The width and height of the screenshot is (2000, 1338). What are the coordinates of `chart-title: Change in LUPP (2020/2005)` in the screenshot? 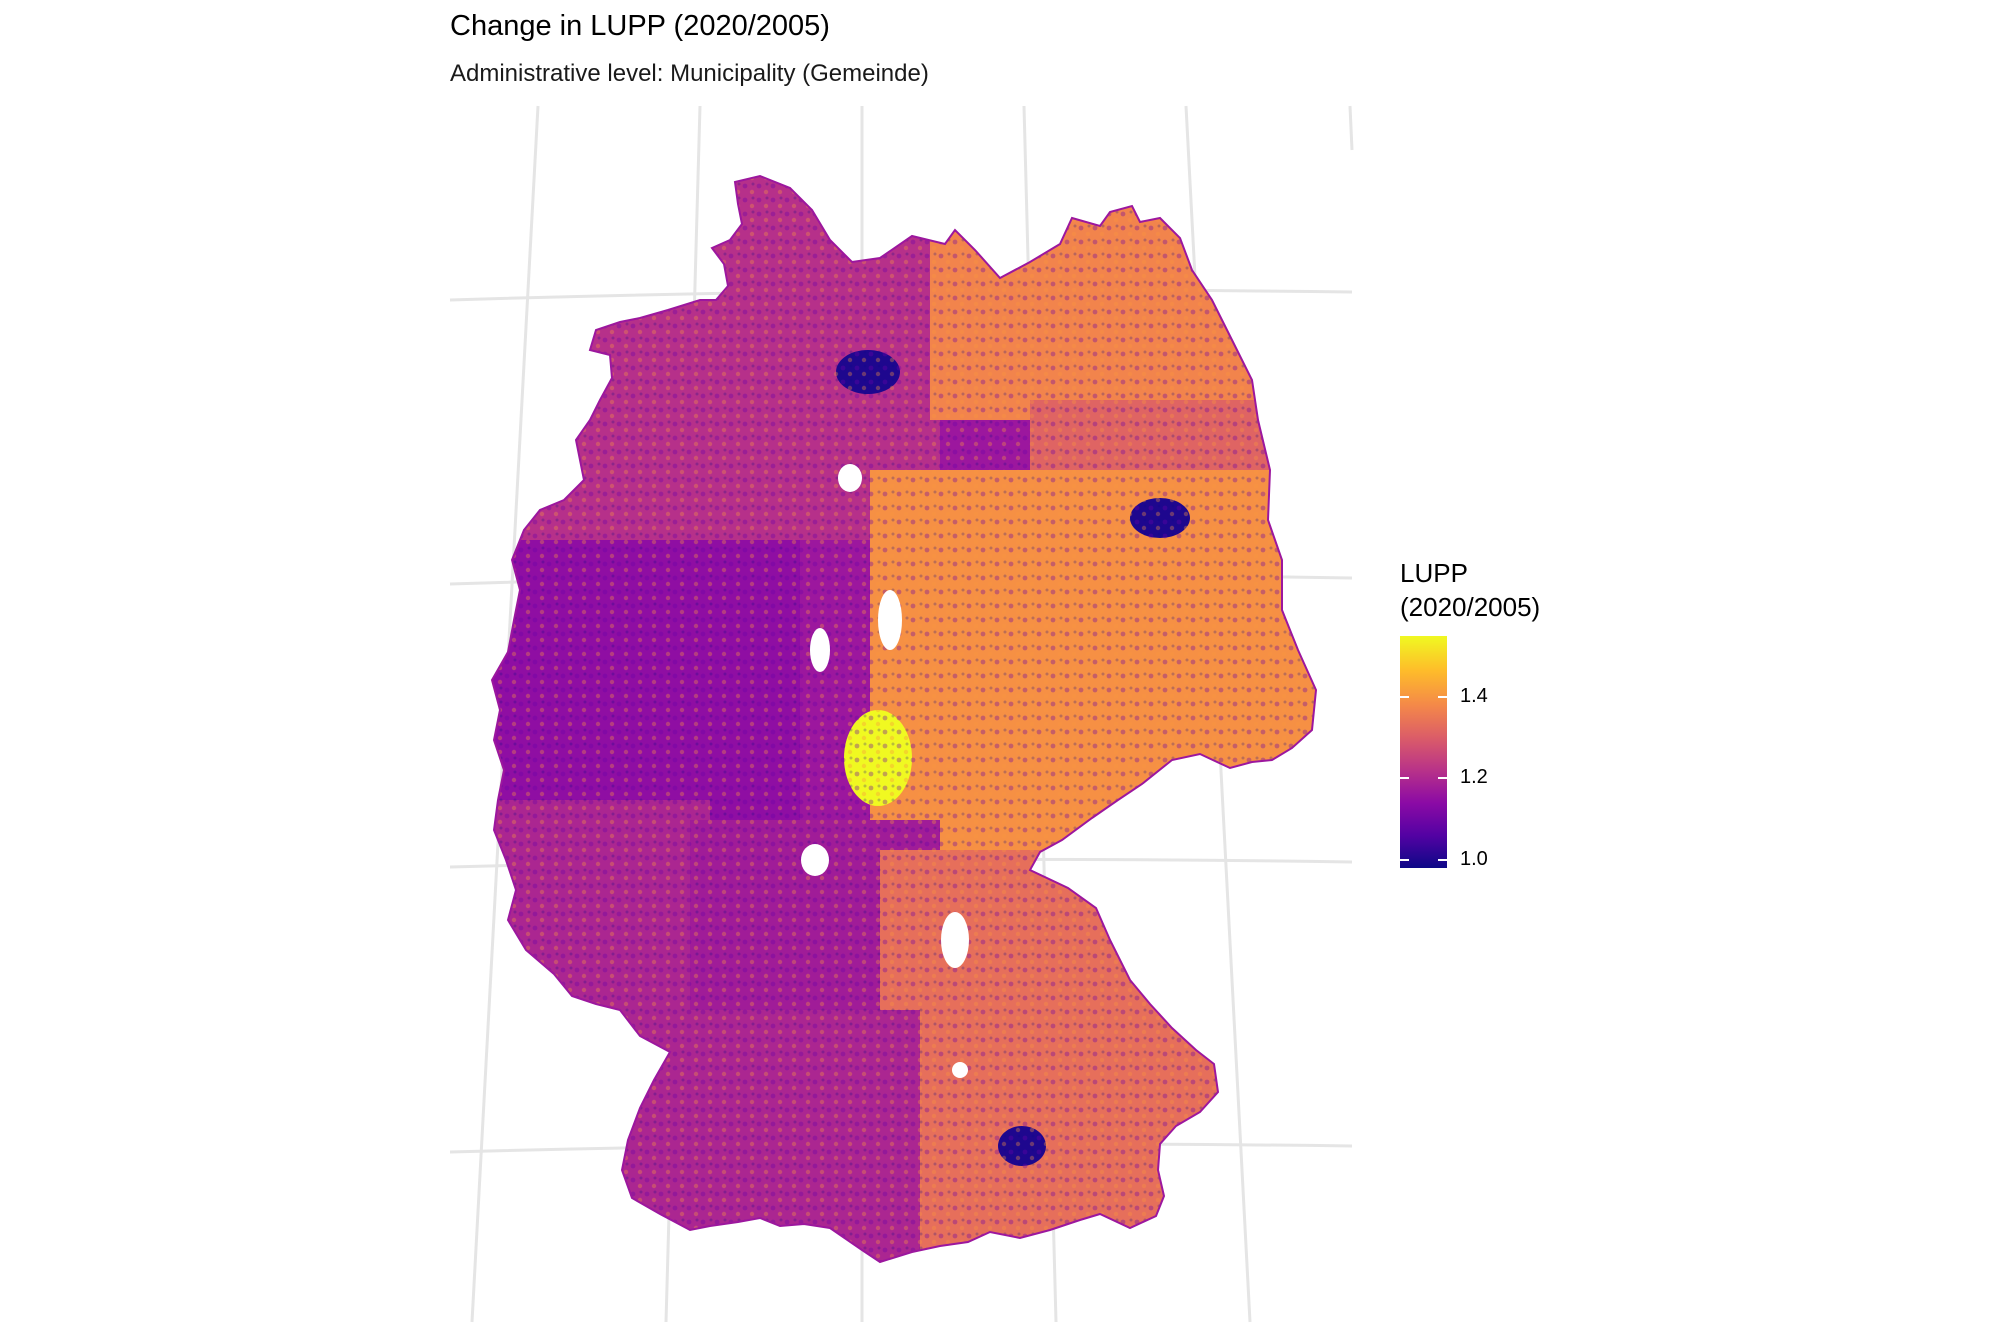 It's located at (640, 26).